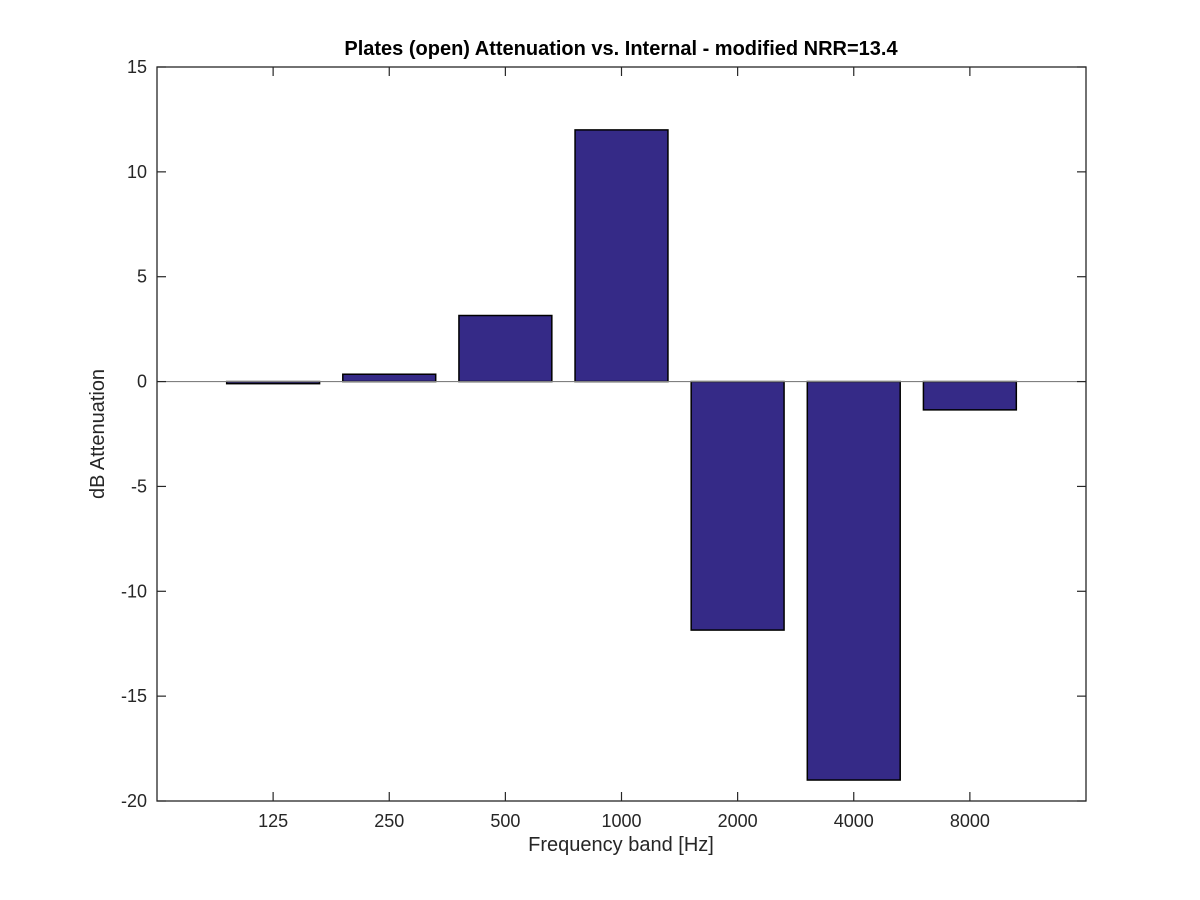 This screenshot has height=900, width=1200. I want to click on y-tick-label--20: -20, so click(134, 801).